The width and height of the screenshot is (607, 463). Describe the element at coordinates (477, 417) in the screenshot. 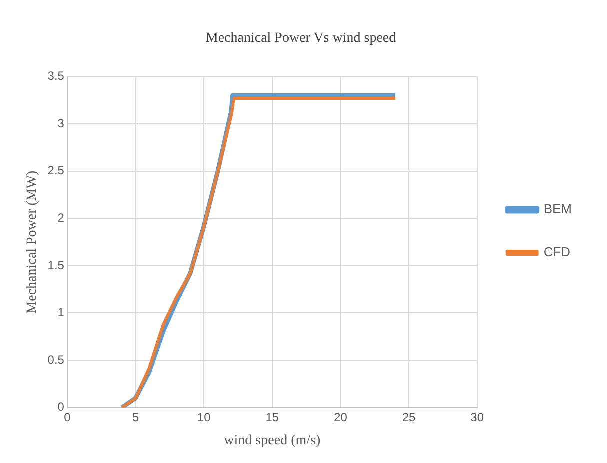

I see `x-tick-label: 30` at that location.